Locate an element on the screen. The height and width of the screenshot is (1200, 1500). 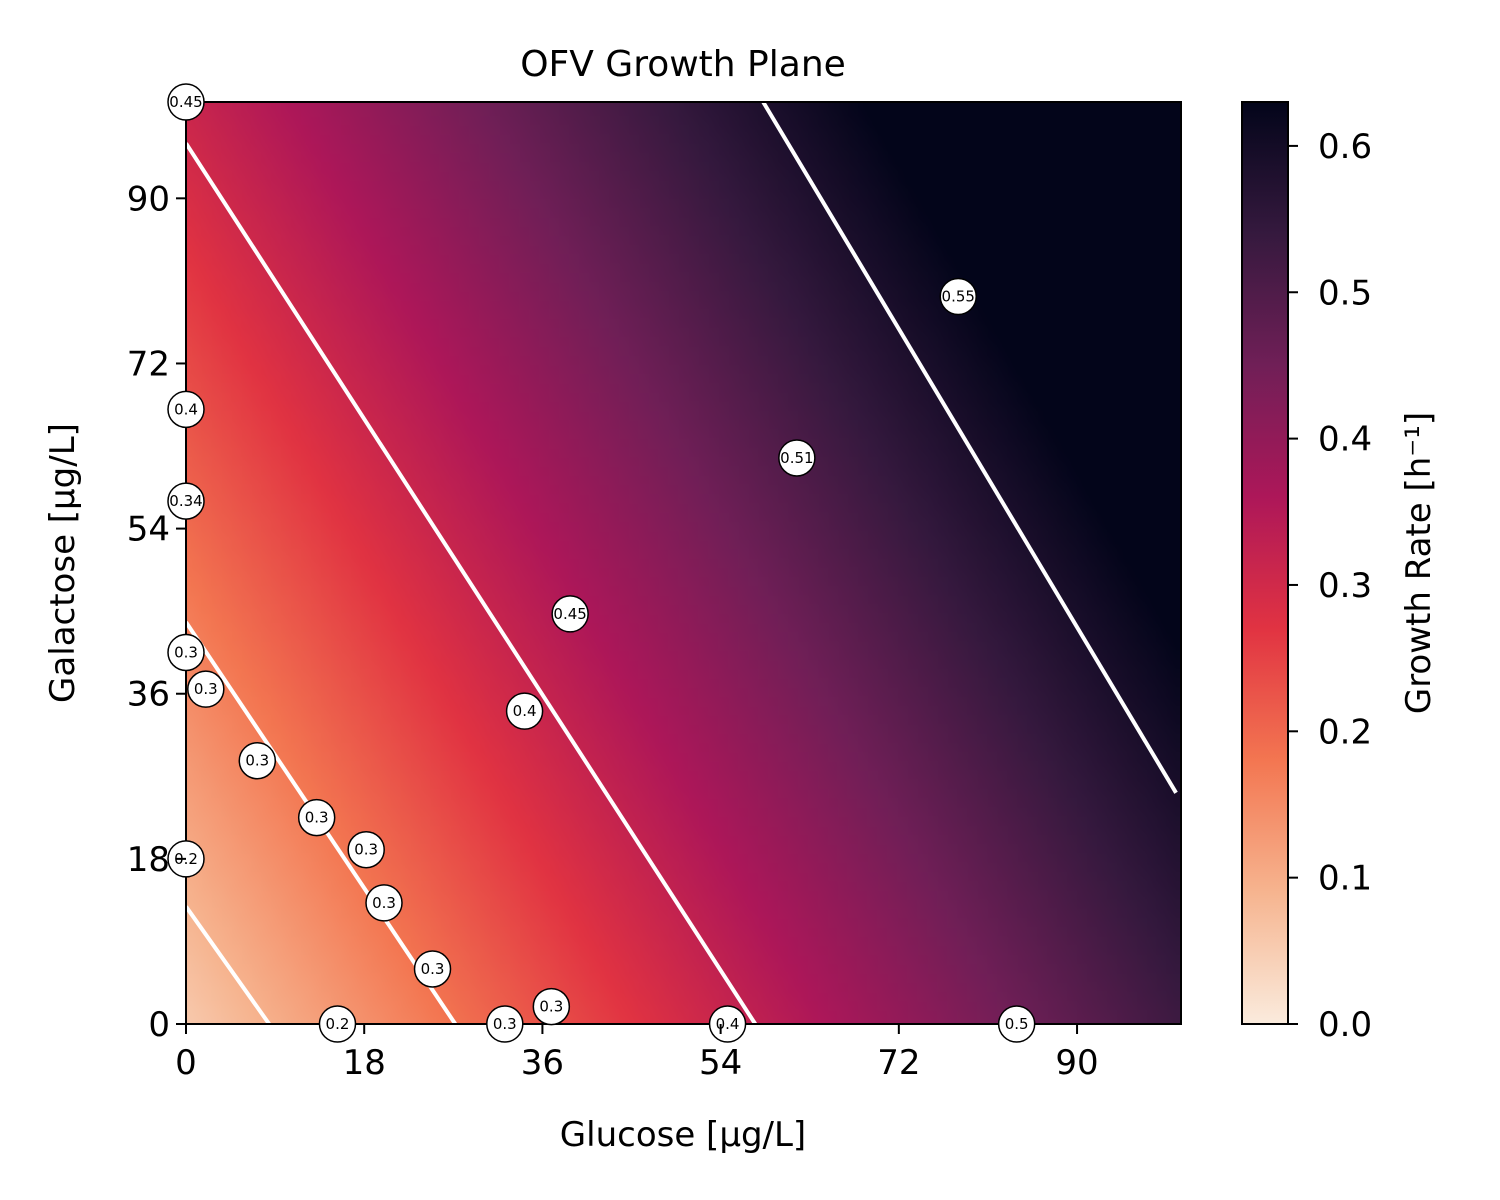
annotation-marker: 0.51 is located at coordinates (797, 458).